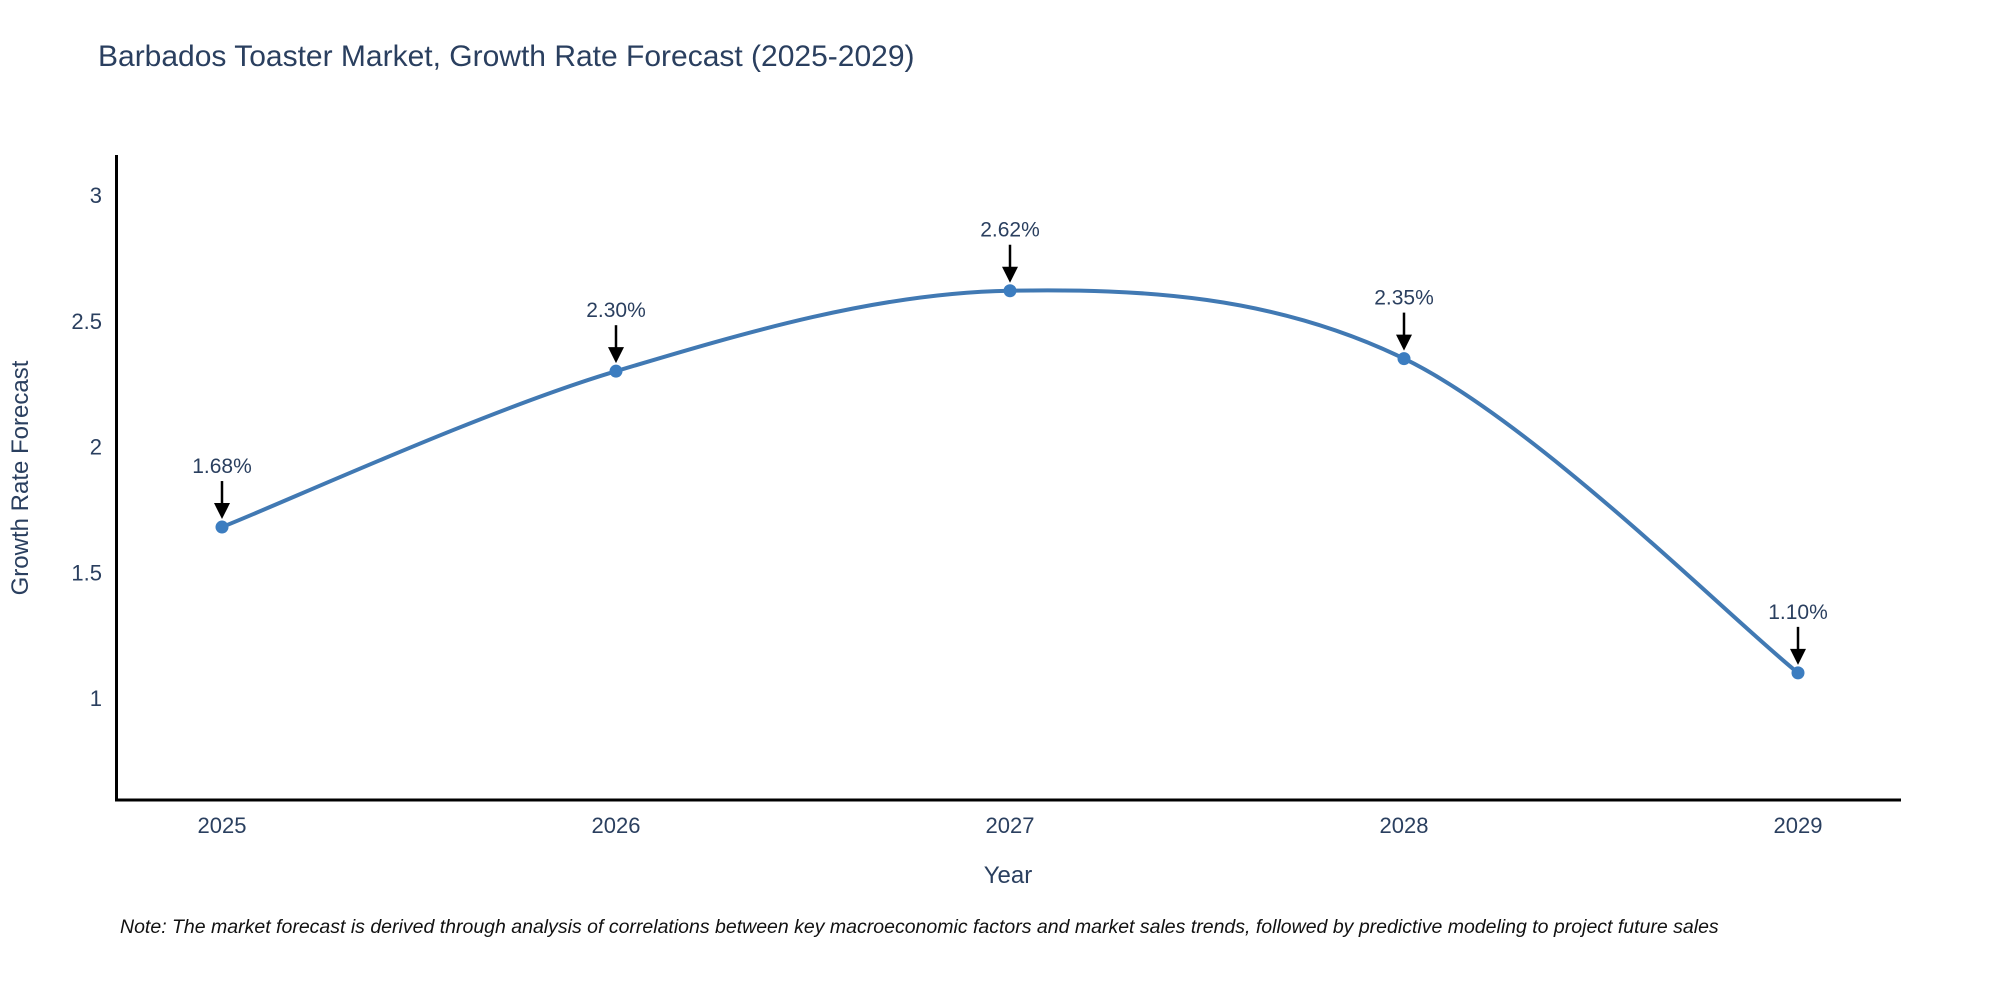 The image size is (2000, 1000). I want to click on x-tick-label: 2028, so click(1404, 825).